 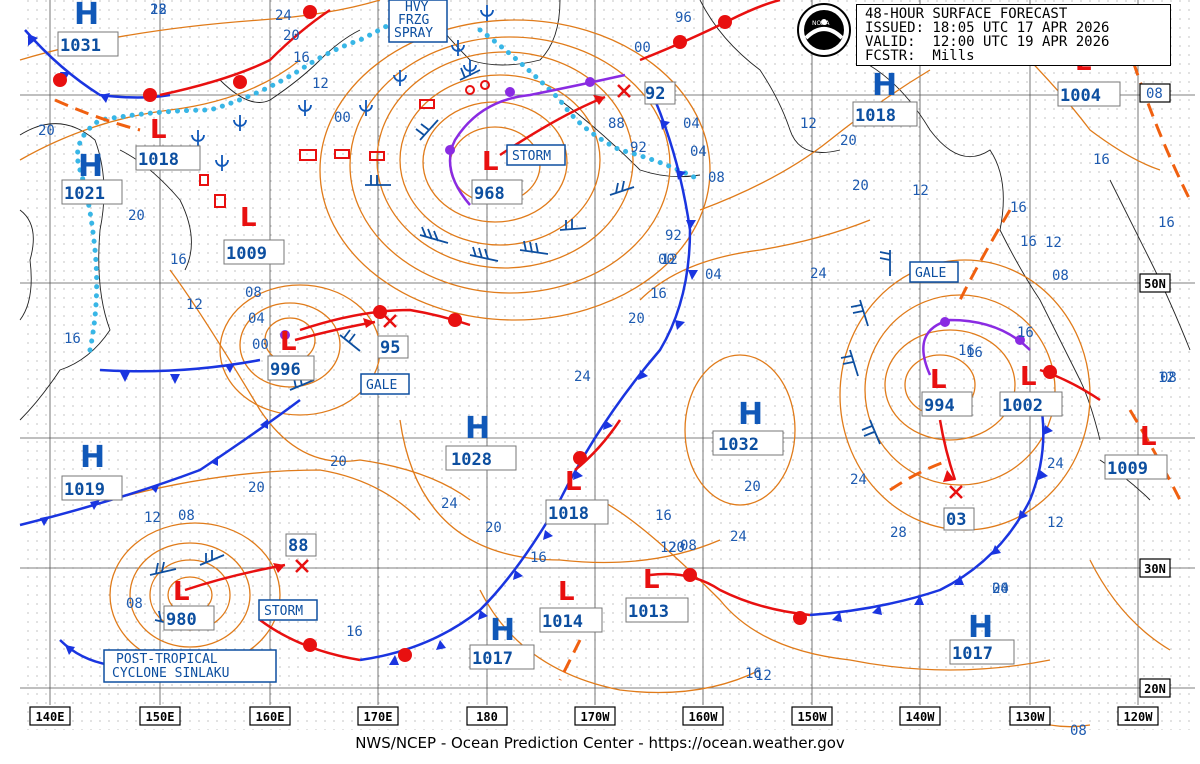 I want to click on forecast-pressure-value: 03, so click(x=956, y=520).